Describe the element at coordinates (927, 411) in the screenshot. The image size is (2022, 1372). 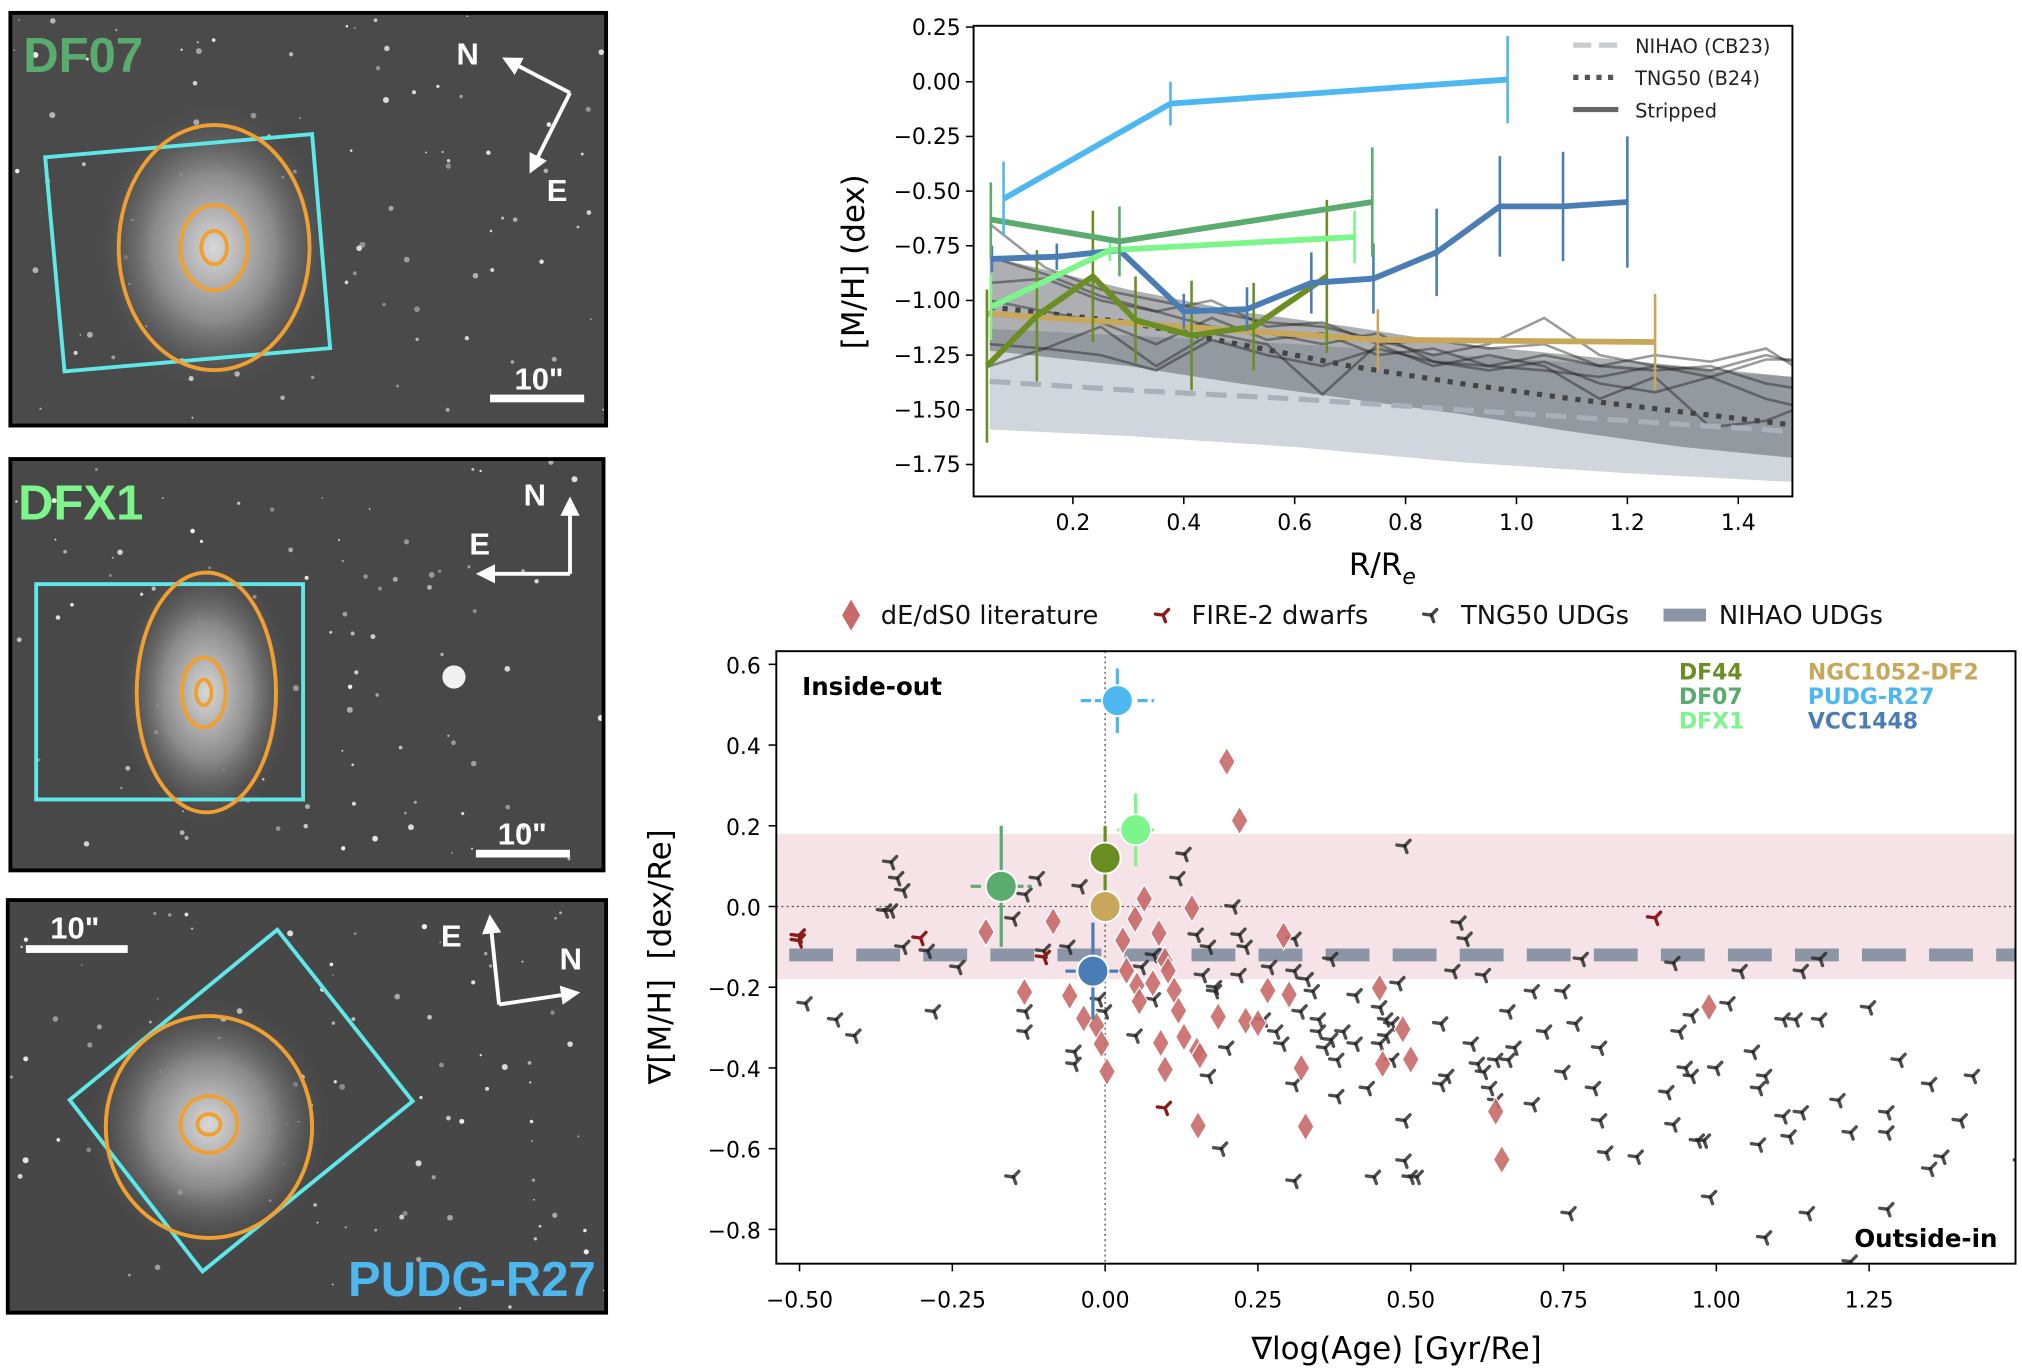
I see `y-tick-label: −1.50` at that location.